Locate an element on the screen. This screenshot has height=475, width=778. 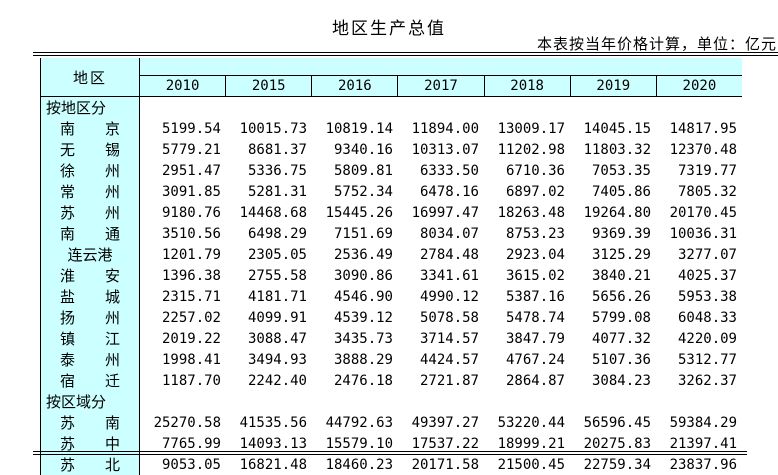
value-cell: 7765.99 is located at coordinates (191, 443).